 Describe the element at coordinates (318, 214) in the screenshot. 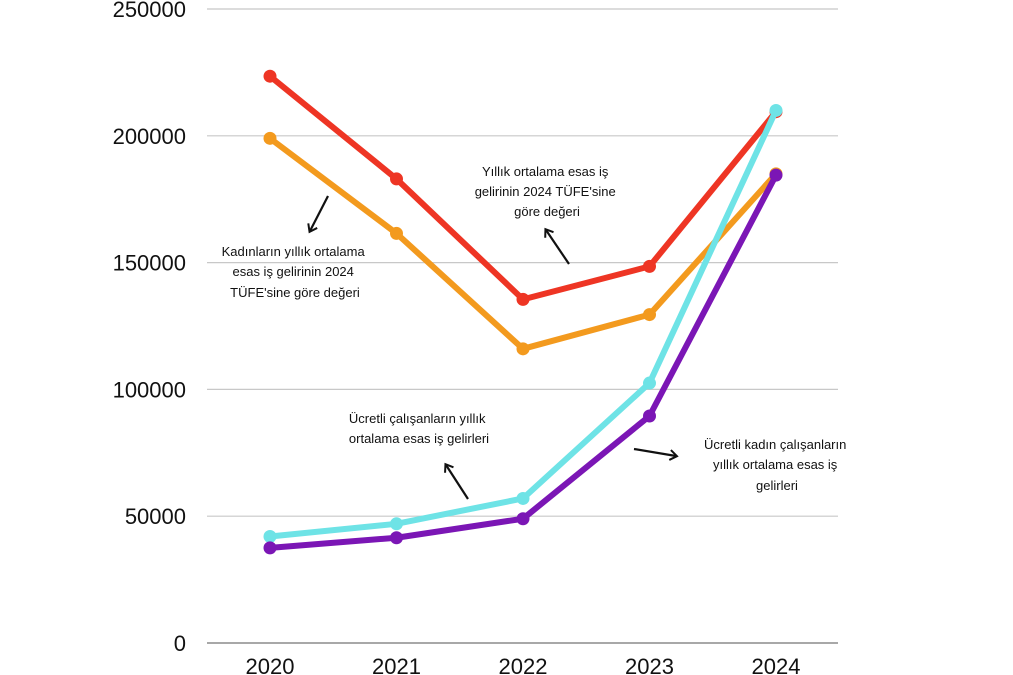

I see `annotation-orange-arrow` at that location.